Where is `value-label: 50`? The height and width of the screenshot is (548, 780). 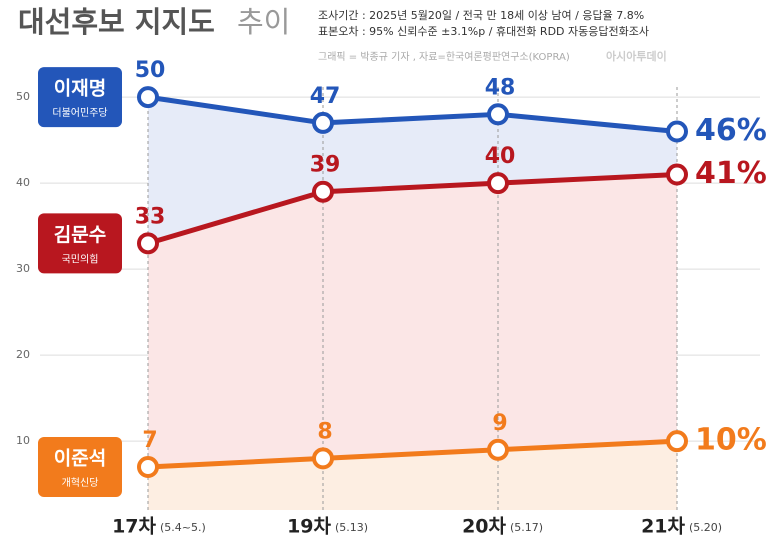 value-label: 50 is located at coordinates (150, 70).